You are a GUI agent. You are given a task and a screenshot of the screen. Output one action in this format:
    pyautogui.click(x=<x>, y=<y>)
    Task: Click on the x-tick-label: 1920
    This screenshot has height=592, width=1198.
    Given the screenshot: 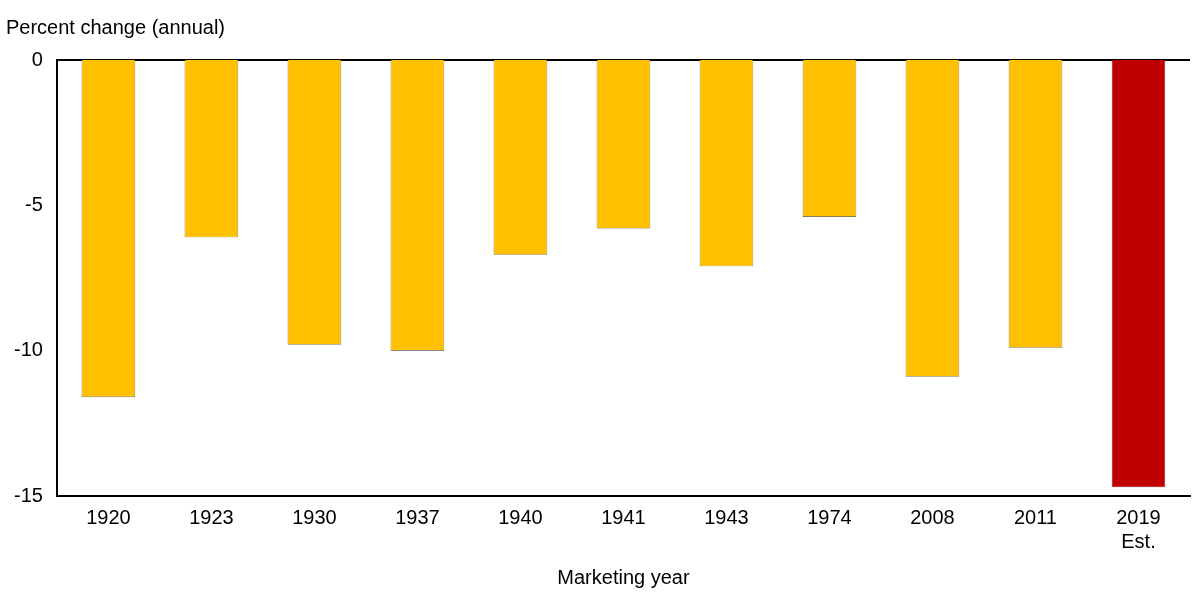 What is the action you would take?
    pyautogui.click(x=108, y=516)
    